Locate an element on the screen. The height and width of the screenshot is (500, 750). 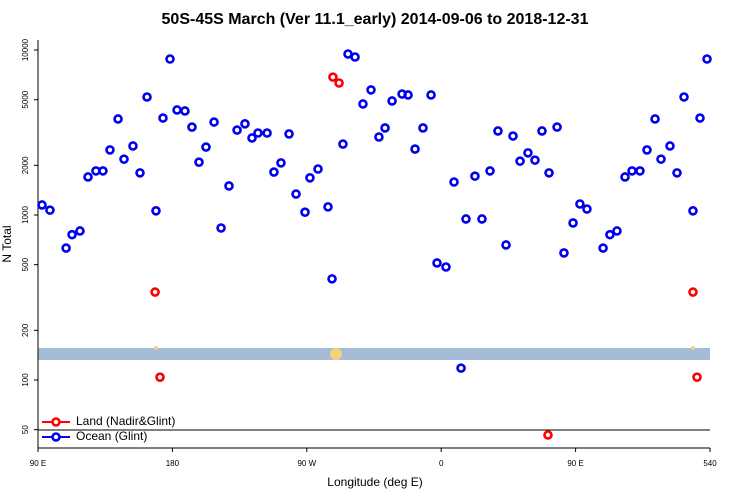
legend-label: Land (Nadir&Glint) is located at coordinates (125, 421).